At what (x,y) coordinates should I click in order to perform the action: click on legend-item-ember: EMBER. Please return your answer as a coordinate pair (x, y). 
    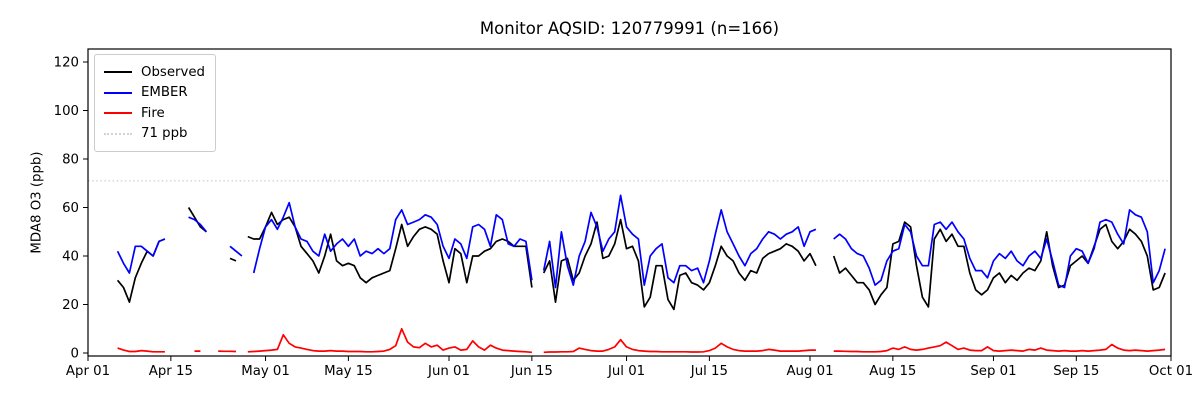
    Looking at the image, I should click on (154, 93).